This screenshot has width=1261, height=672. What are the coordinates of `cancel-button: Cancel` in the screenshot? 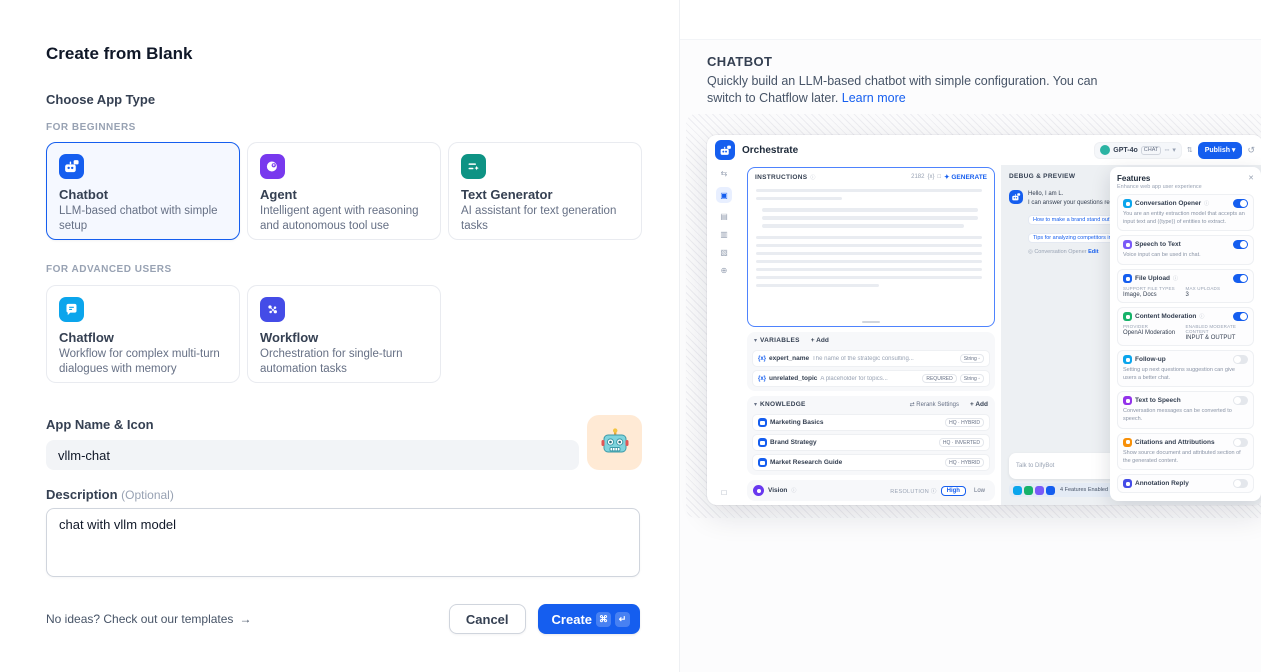 It's located at (487, 619).